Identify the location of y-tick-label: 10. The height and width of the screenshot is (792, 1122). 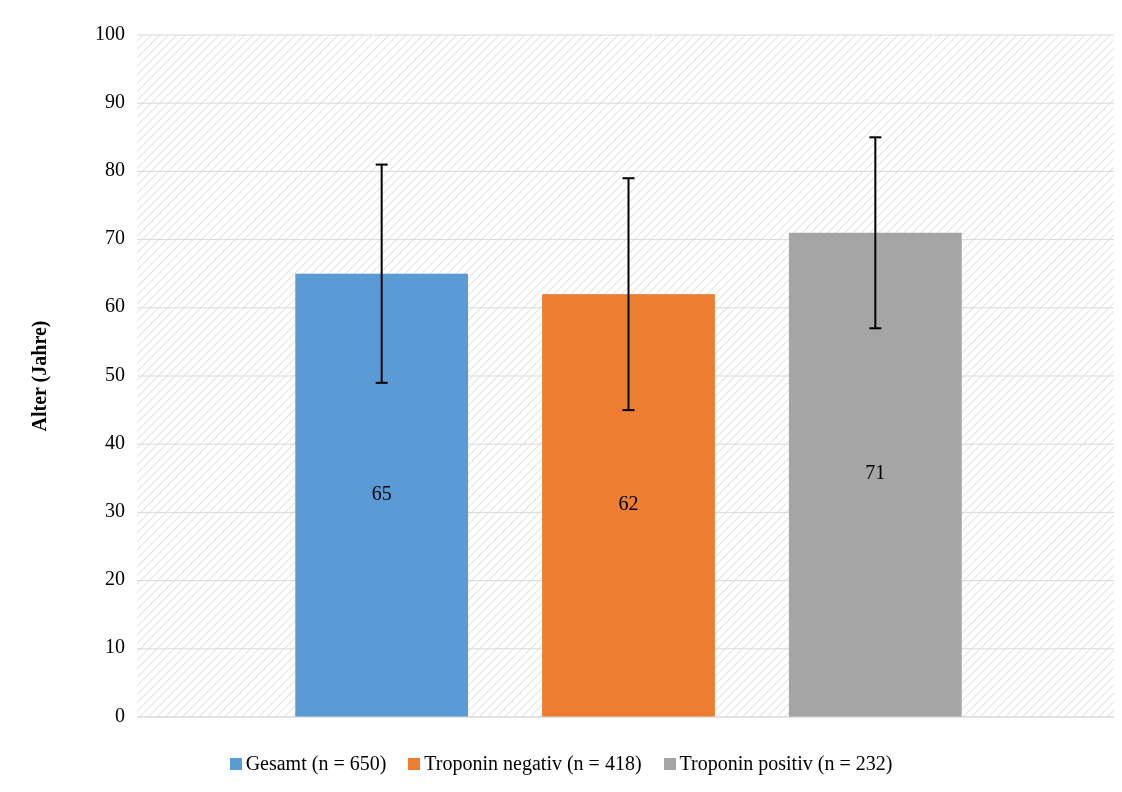
(115, 646).